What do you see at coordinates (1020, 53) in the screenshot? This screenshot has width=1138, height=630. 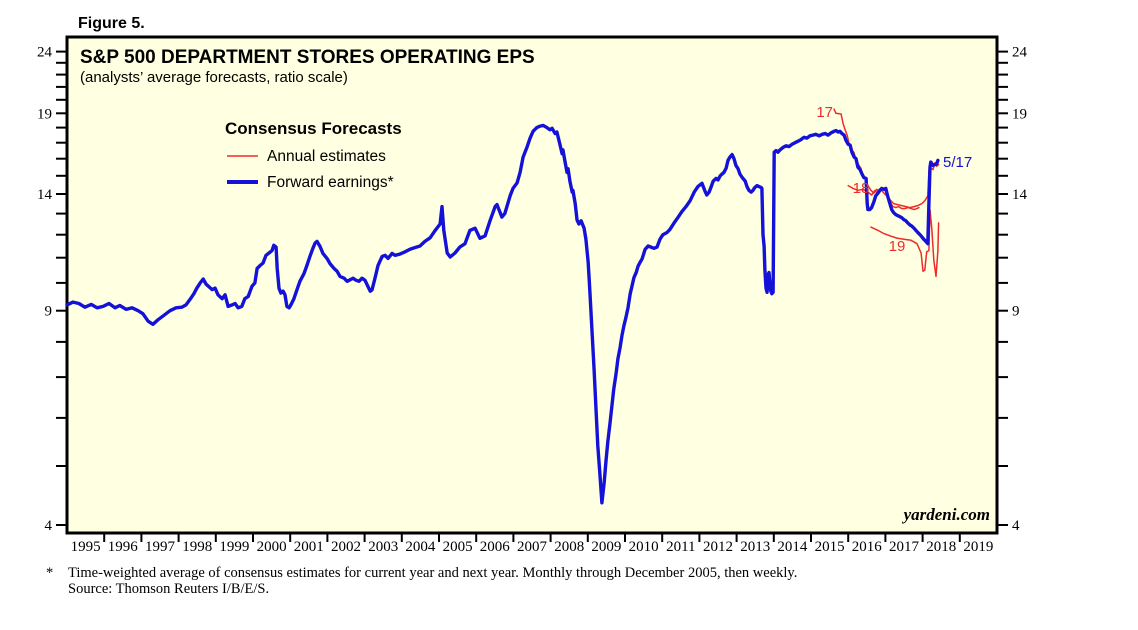 I see `y-tick-label-right: 24` at bounding box center [1020, 53].